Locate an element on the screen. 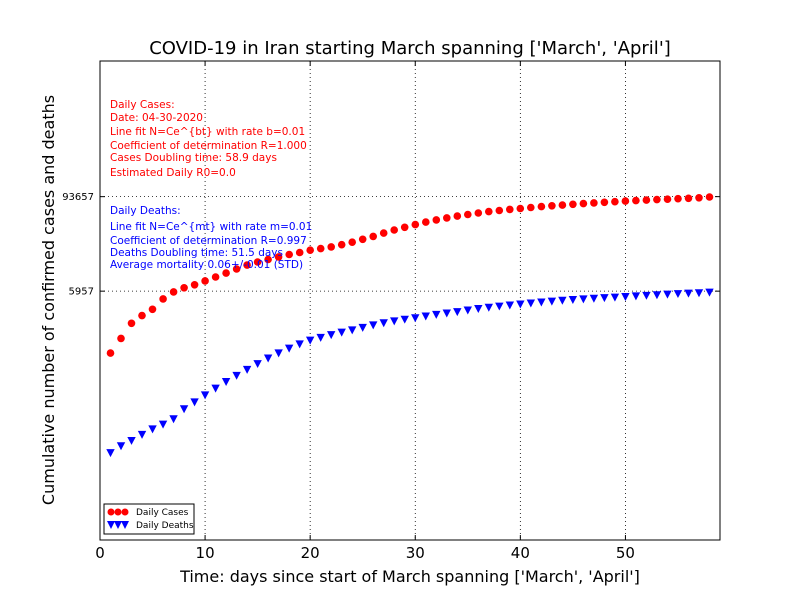 The image size is (800, 600). cases-annotation-doubling: Cases Doubling time: 58.9 days is located at coordinates (193, 158).